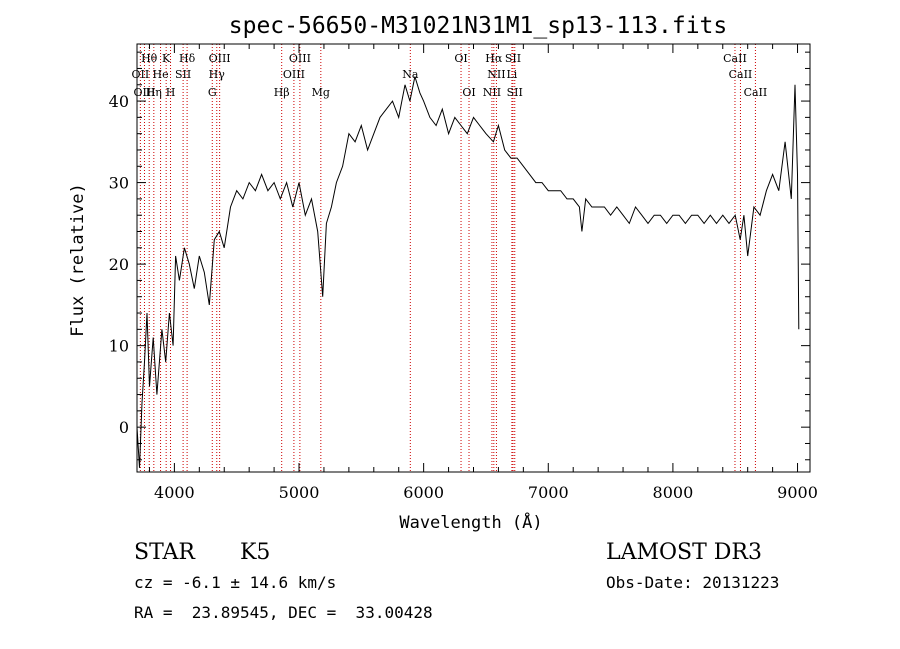  Describe the element at coordinates (282, 92) in the screenshot. I see `line-label: Hβ` at that location.